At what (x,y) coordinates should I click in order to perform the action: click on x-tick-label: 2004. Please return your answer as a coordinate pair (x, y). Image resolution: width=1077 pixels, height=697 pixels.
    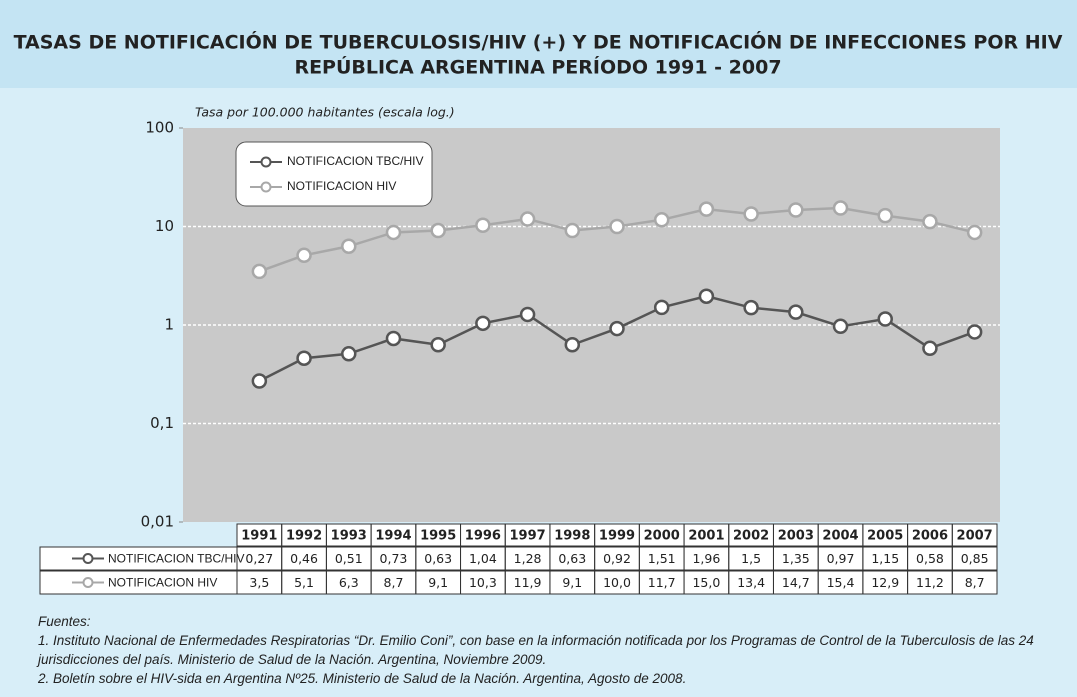
    Looking at the image, I should click on (840, 536).